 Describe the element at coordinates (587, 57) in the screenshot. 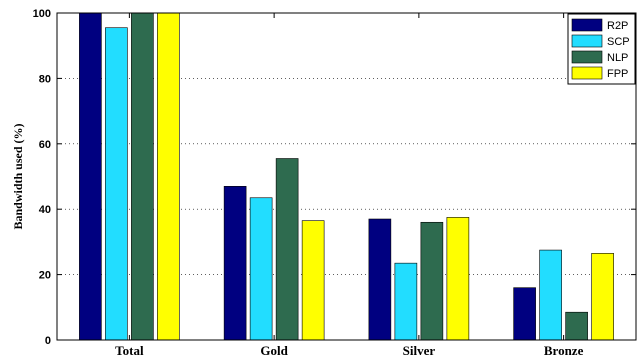

I see `legend-swatch-nlp` at that location.